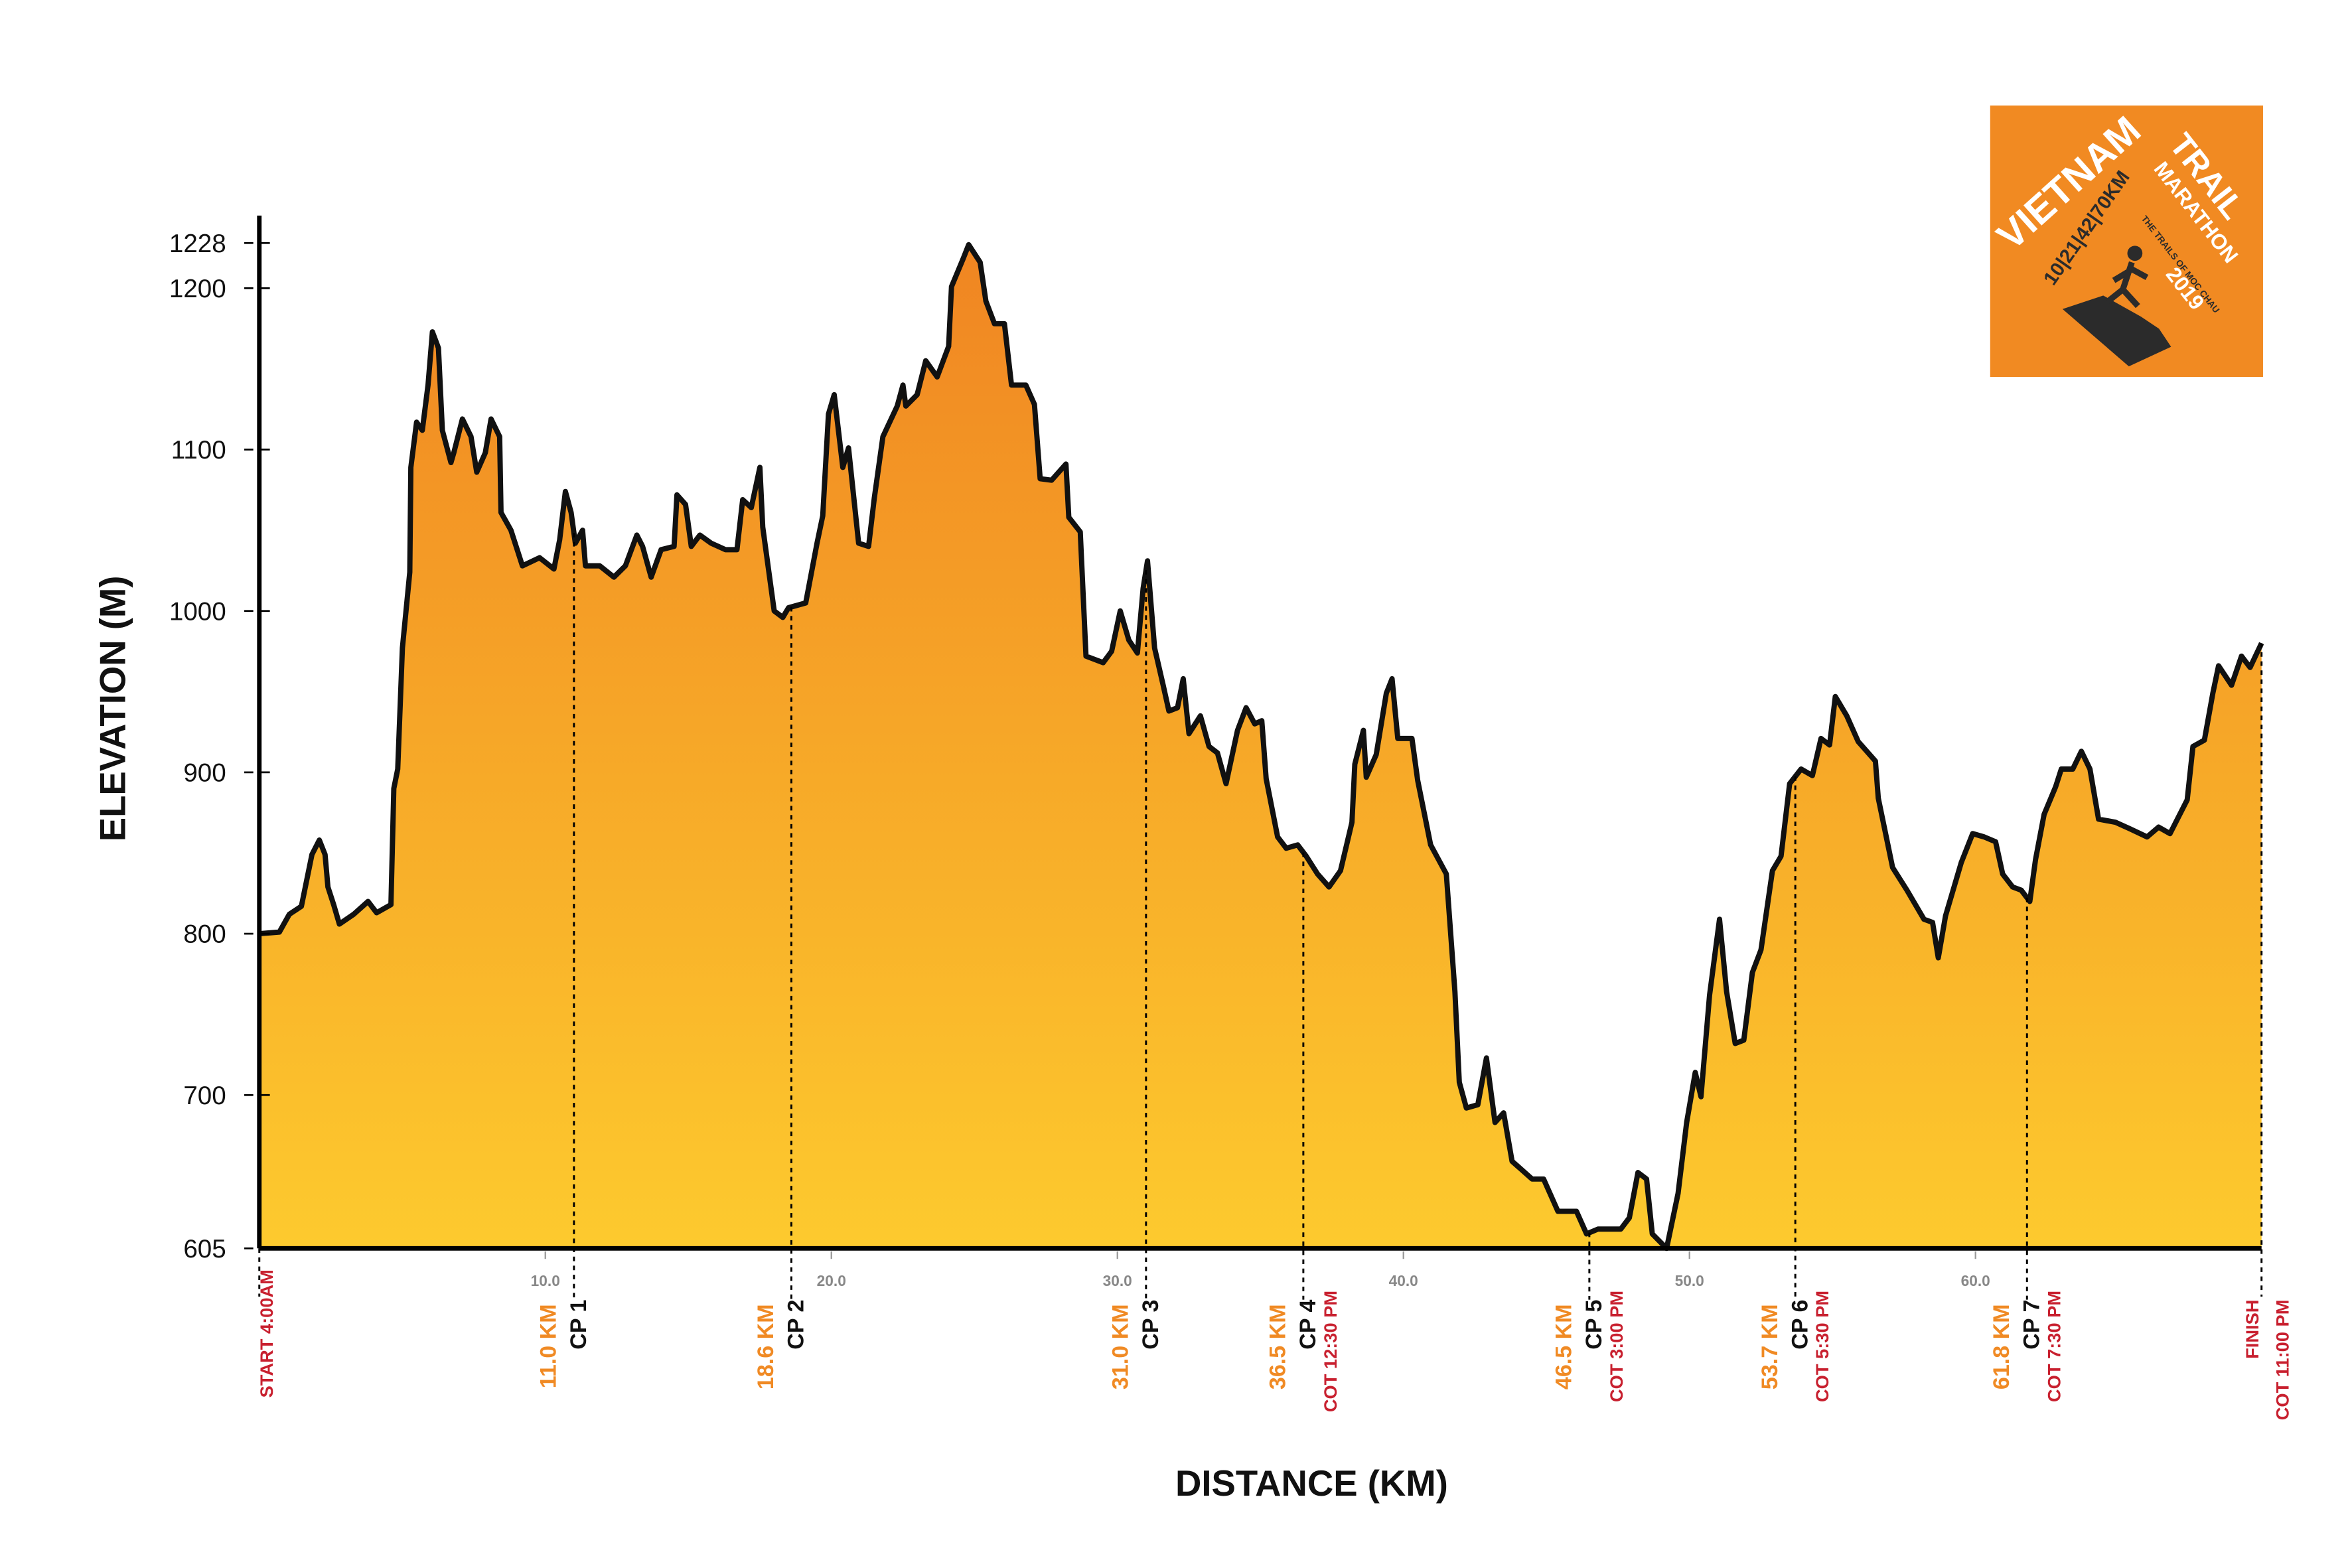 Image resolution: width=2352 pixels, height=1568 pixels. What do you see at coordinates (548, 1346) in the screenshot?
I see `checkpoint-distance: 11.0 KM` at bounding box center [548, 1346].